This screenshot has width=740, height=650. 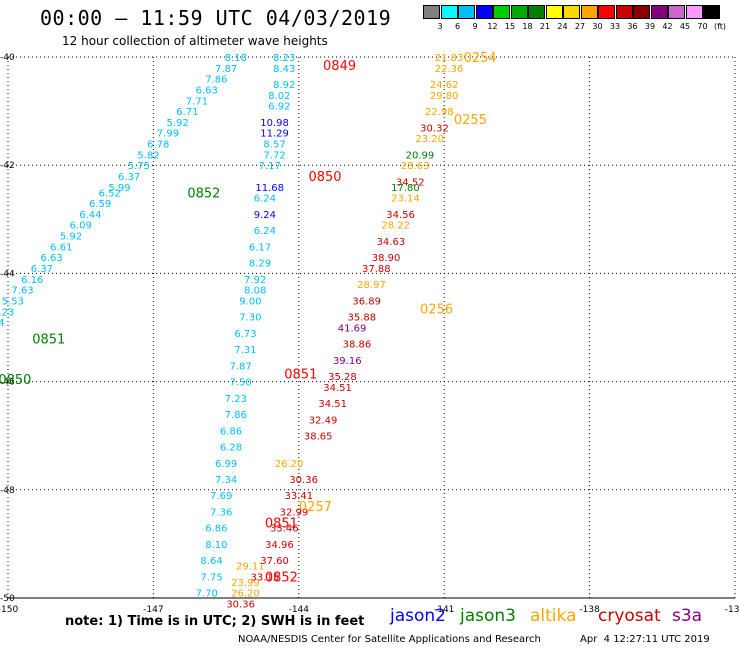 I want to click on wave-height-value: 9.24, so click(x=265, y=215).